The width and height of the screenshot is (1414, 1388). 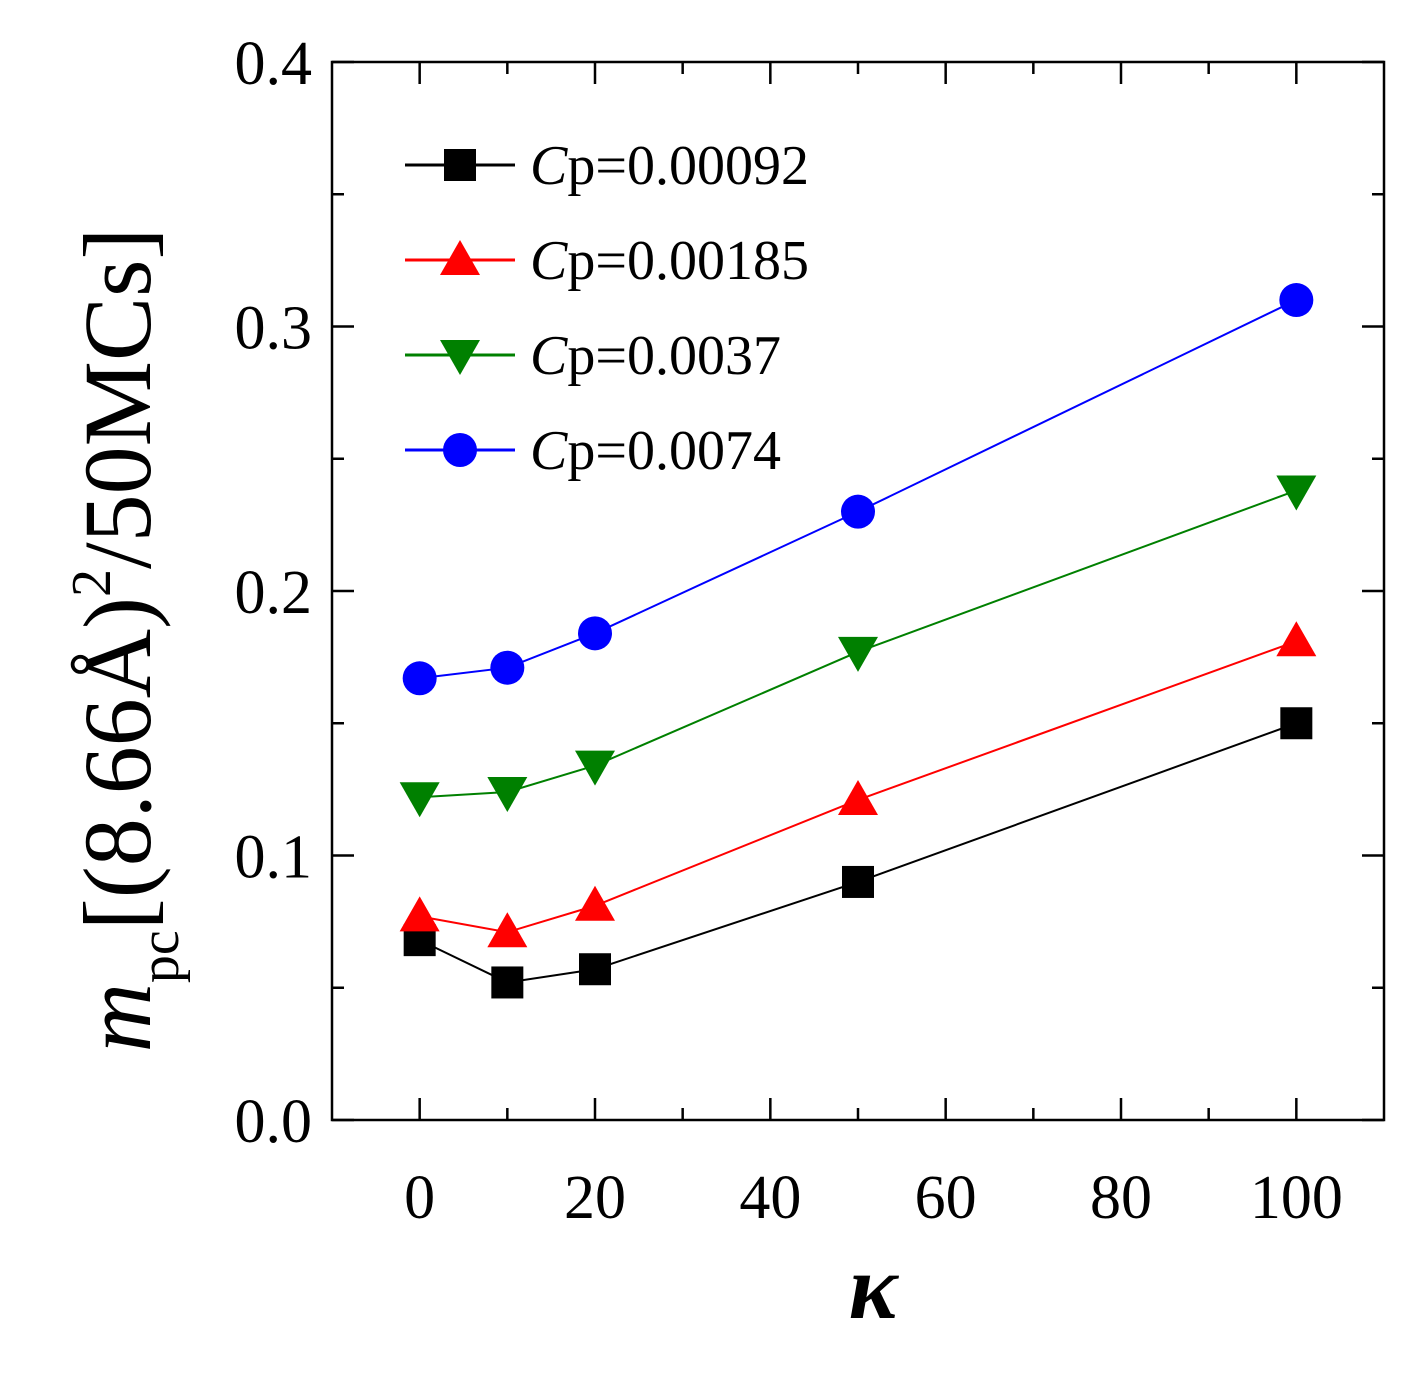 What do you see at coordinates (702, 261) in the screenshot?
I see `legend-label-value: =0.00185` at bounding box center [702, 261].